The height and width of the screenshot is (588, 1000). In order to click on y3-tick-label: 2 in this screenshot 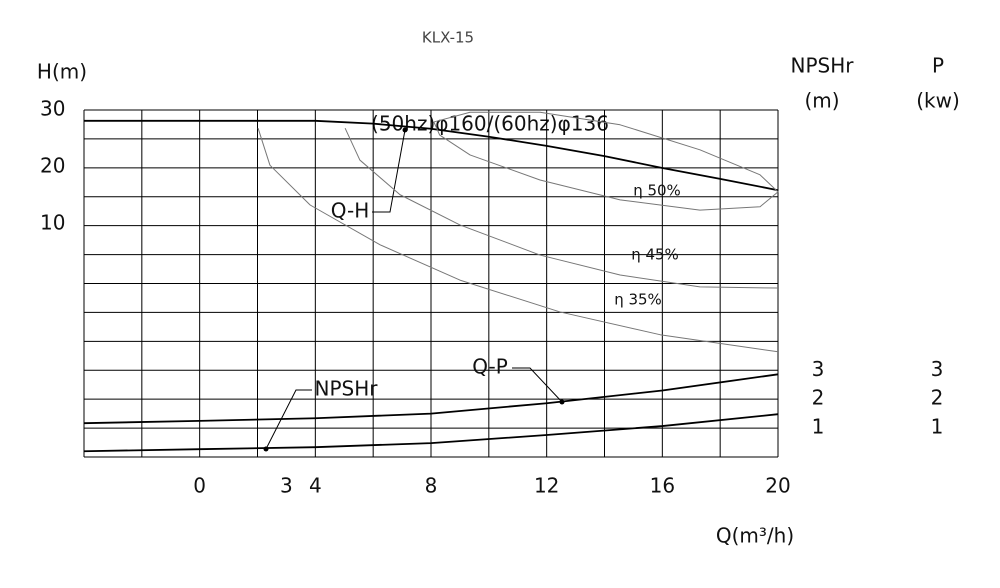, I will do `click(937, 398)`.